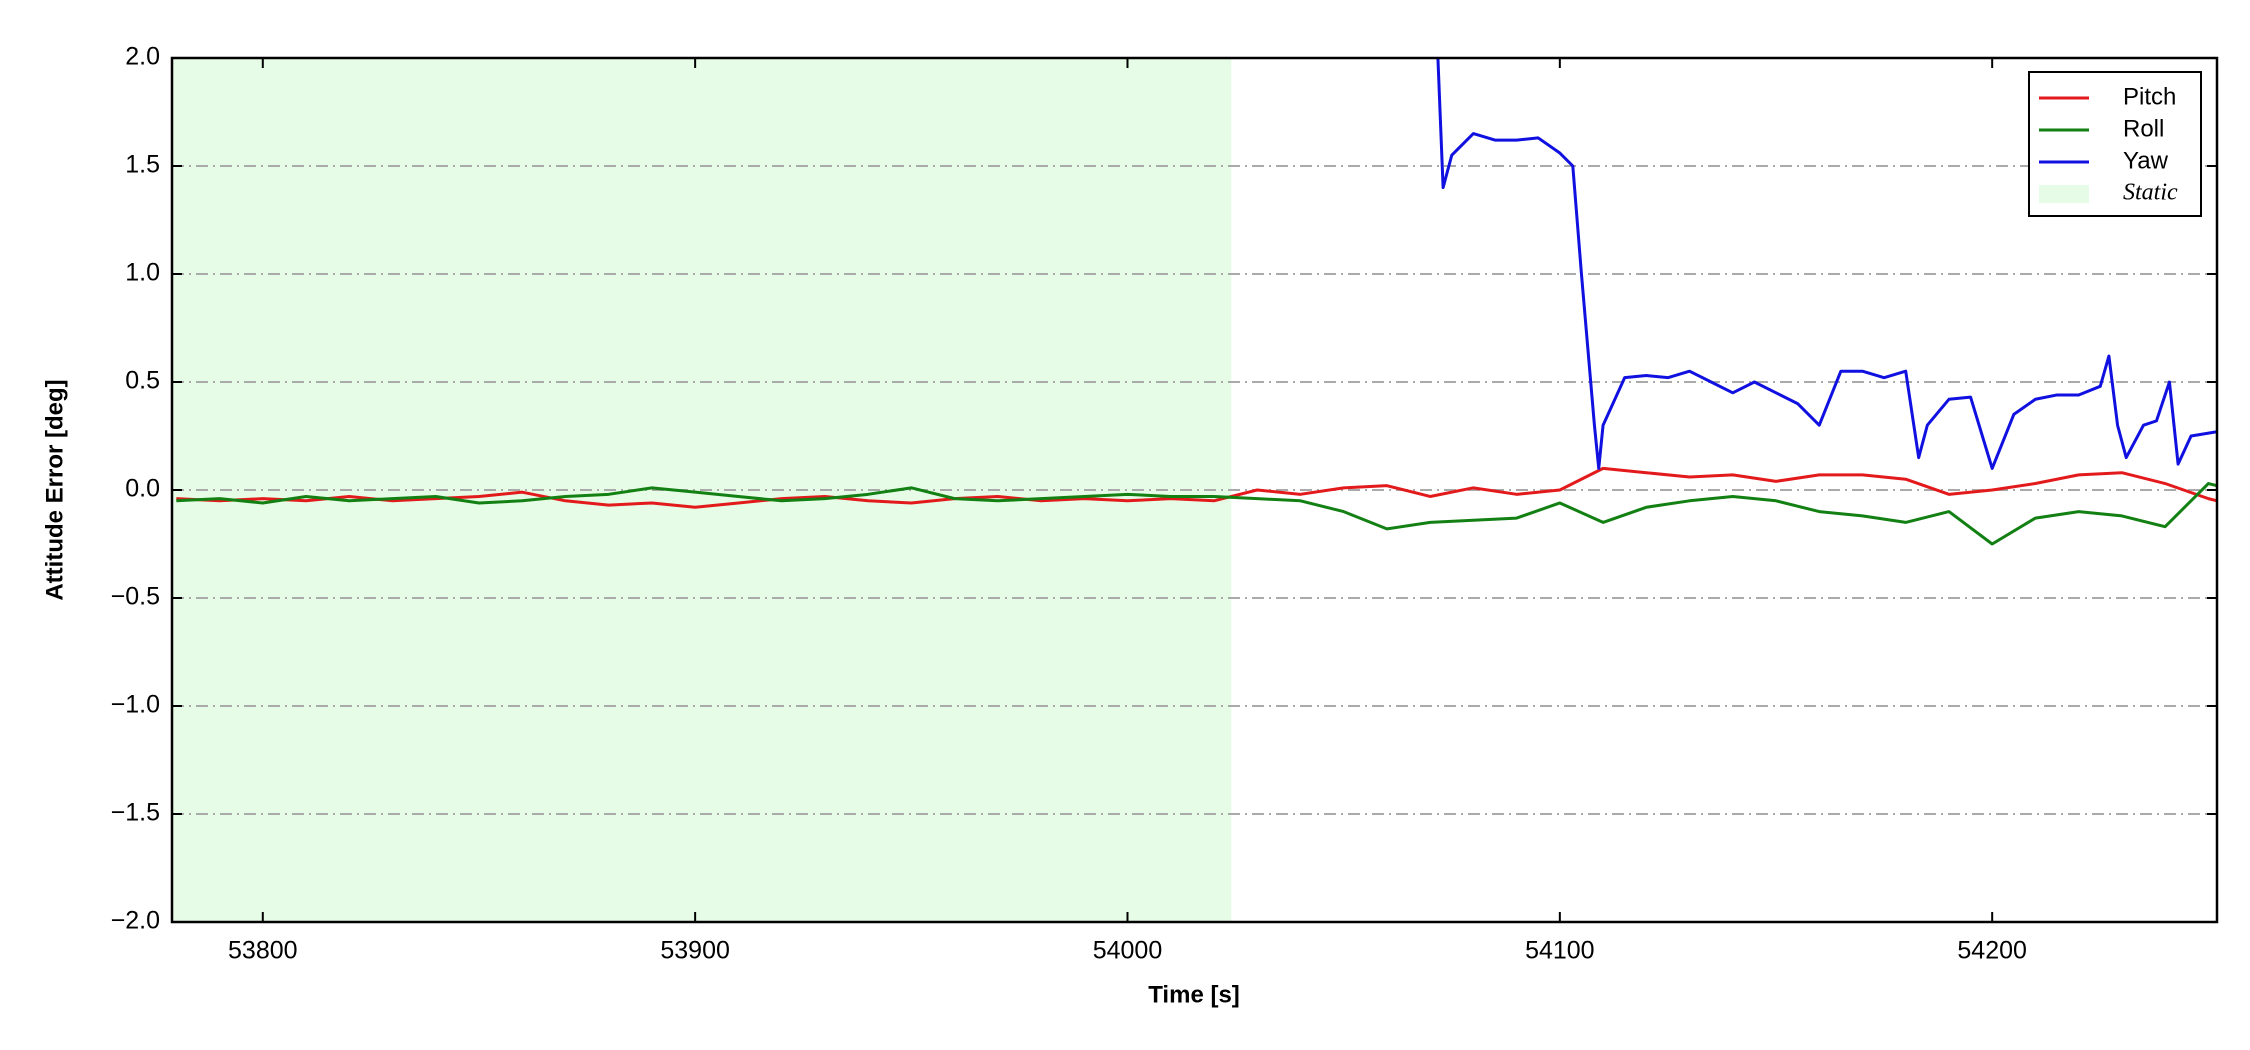  Describe the element at coordinates (1128, 951) in the screenshot. I see `x-tick-label: 54000` at that location.